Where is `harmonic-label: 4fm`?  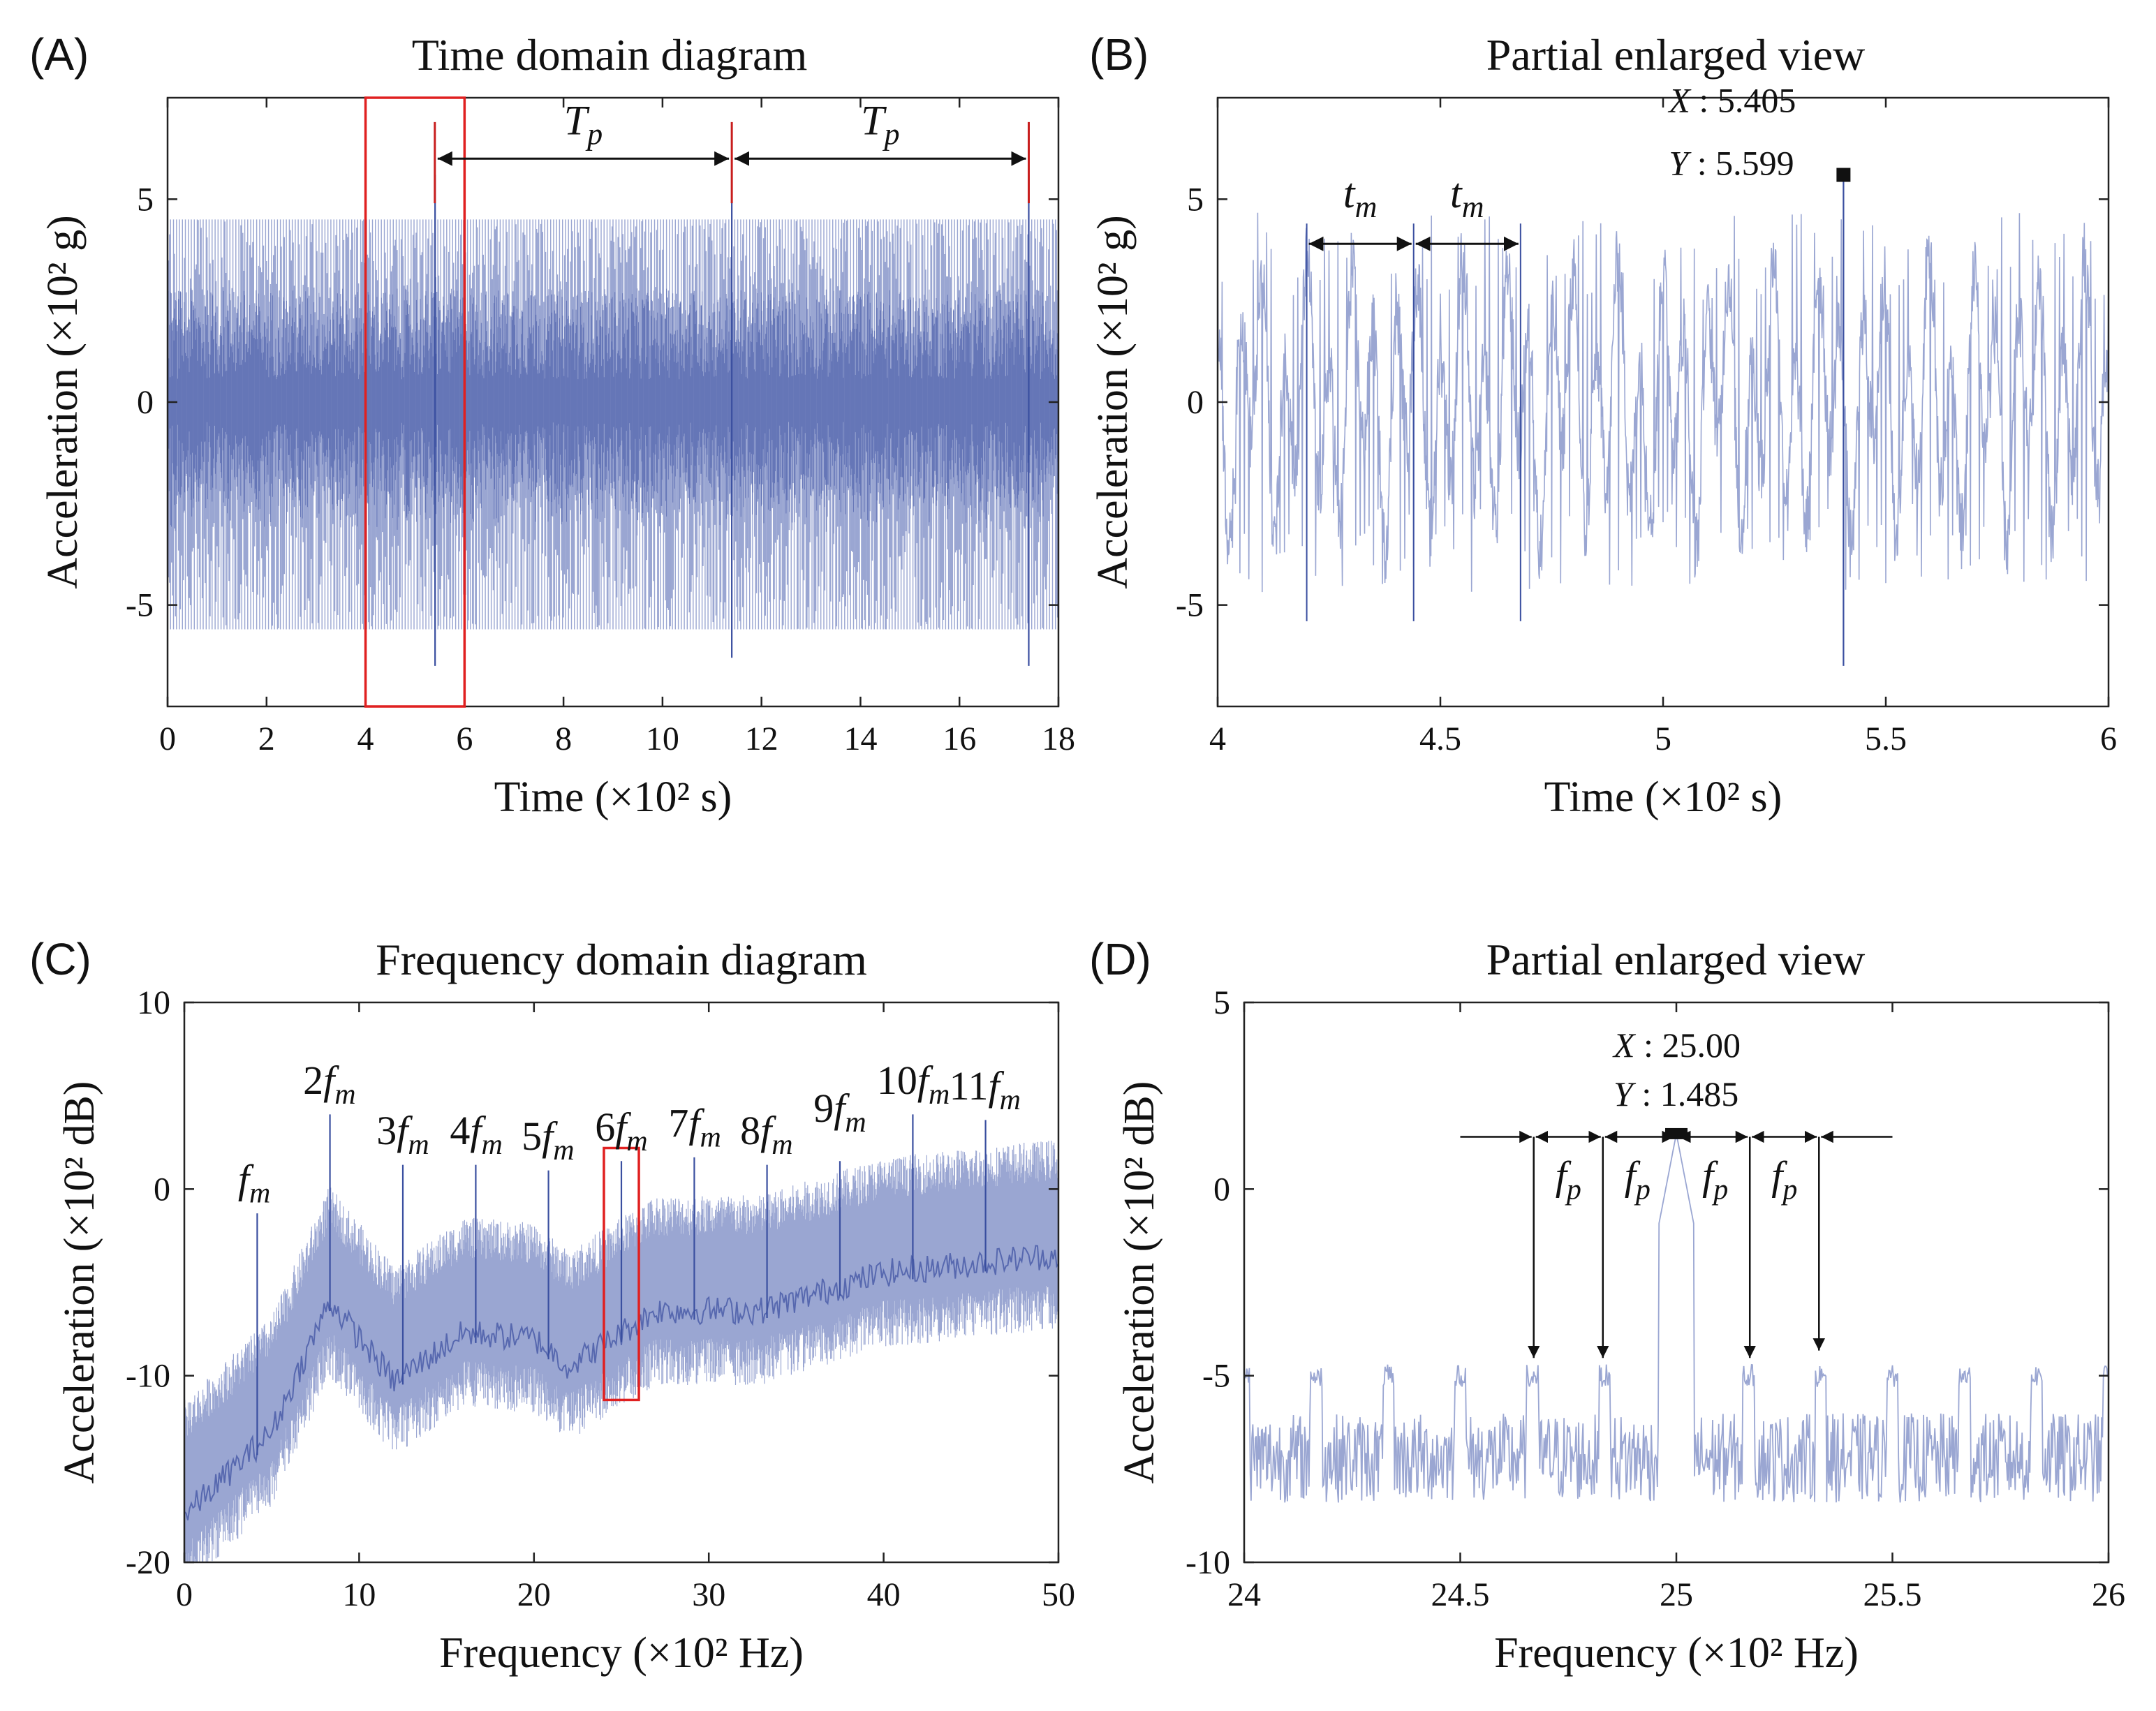 harmonic-label: 4fm is located at coordinates (476, 1134).